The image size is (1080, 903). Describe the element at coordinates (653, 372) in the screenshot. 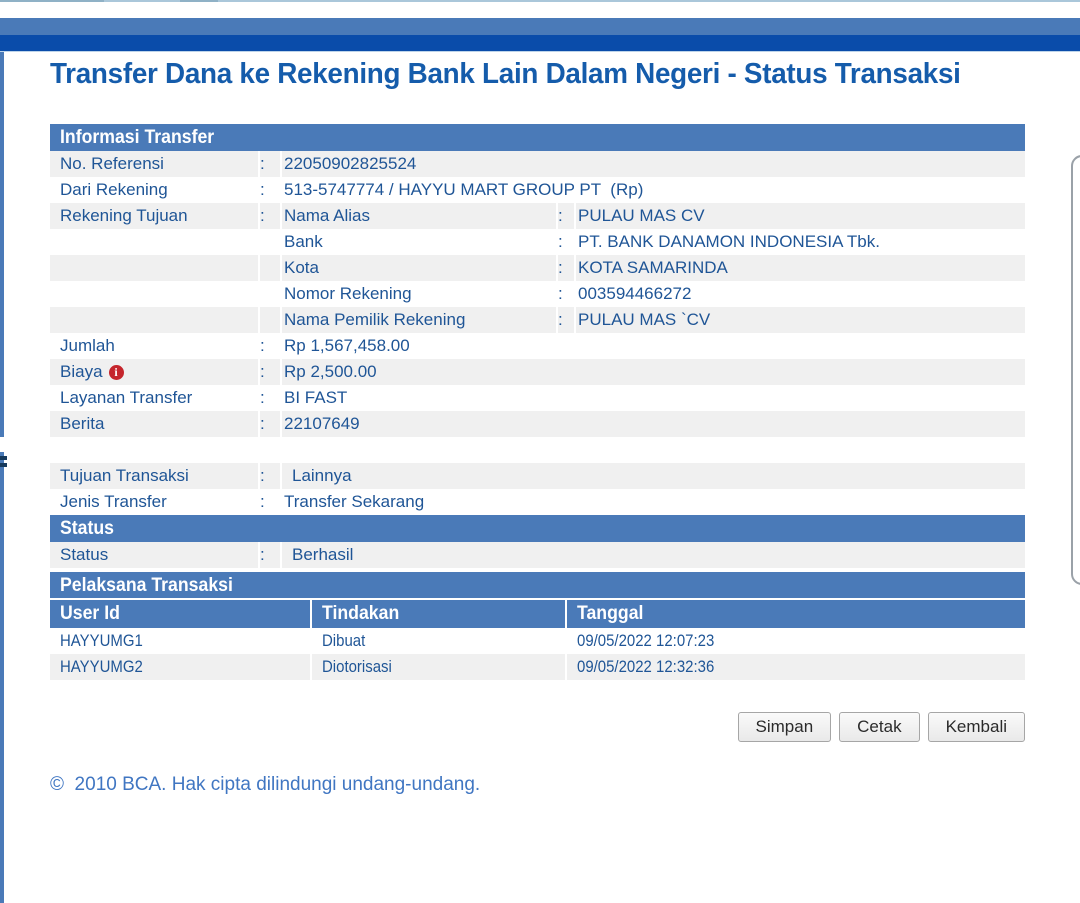

I see `row-value: Rp 2,500.00` at that location.